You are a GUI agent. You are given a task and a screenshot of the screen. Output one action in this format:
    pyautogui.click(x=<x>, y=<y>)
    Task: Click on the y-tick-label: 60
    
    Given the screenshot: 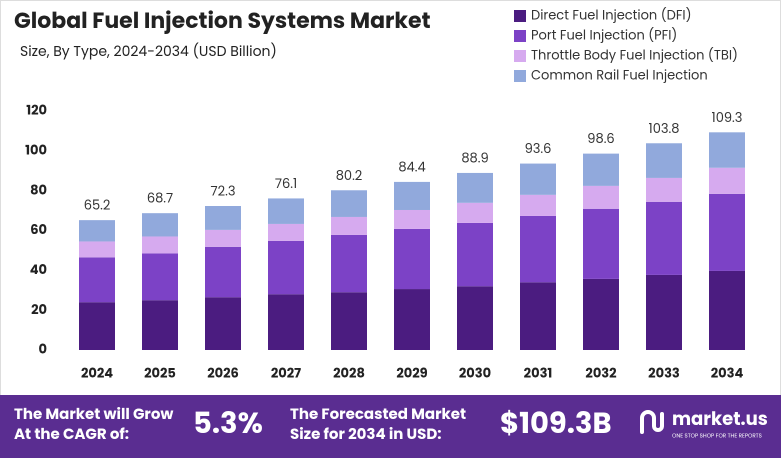 What is the action you would take?
    pyautogui.click(x=38, y=229)
    